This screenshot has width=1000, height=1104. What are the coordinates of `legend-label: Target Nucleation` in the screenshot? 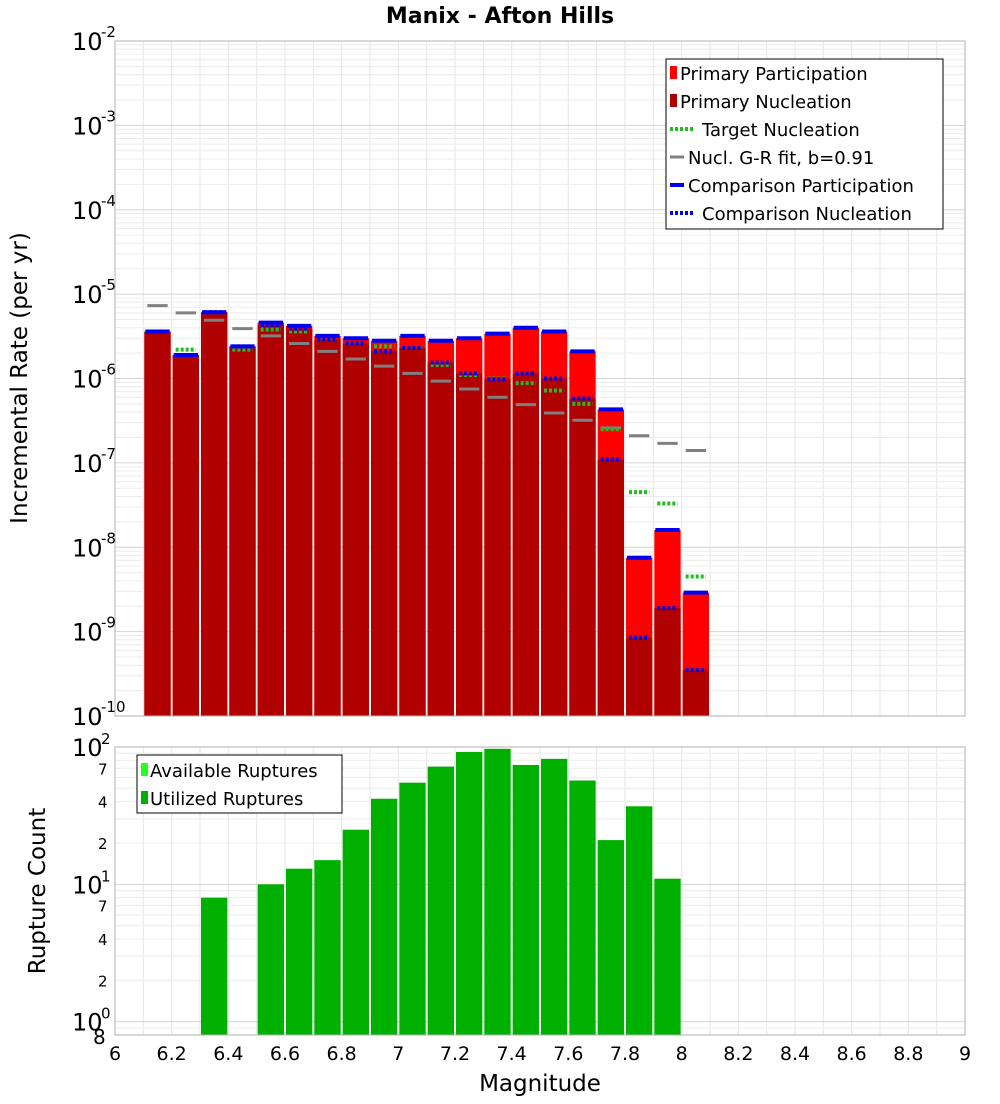 It's located at (780, 130).